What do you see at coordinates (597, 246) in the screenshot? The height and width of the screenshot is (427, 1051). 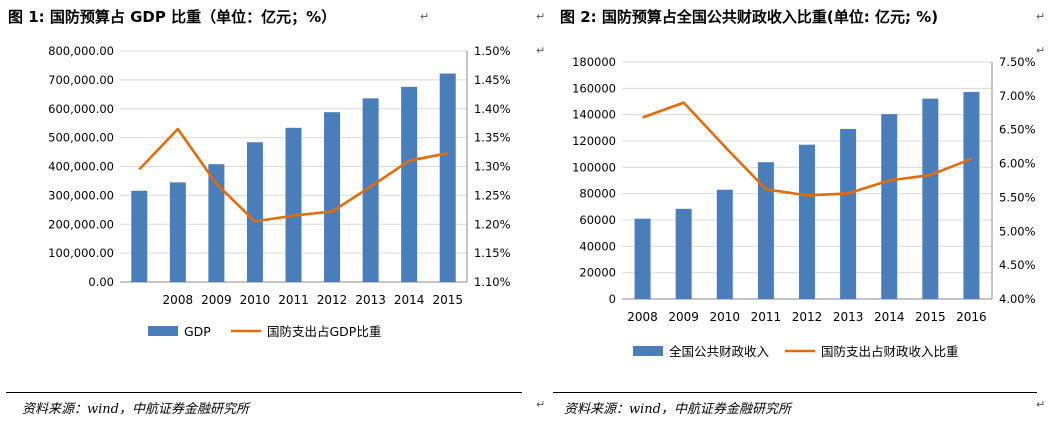 I see `y-left-tick-label: 40000` at bounding box center [597, 246].